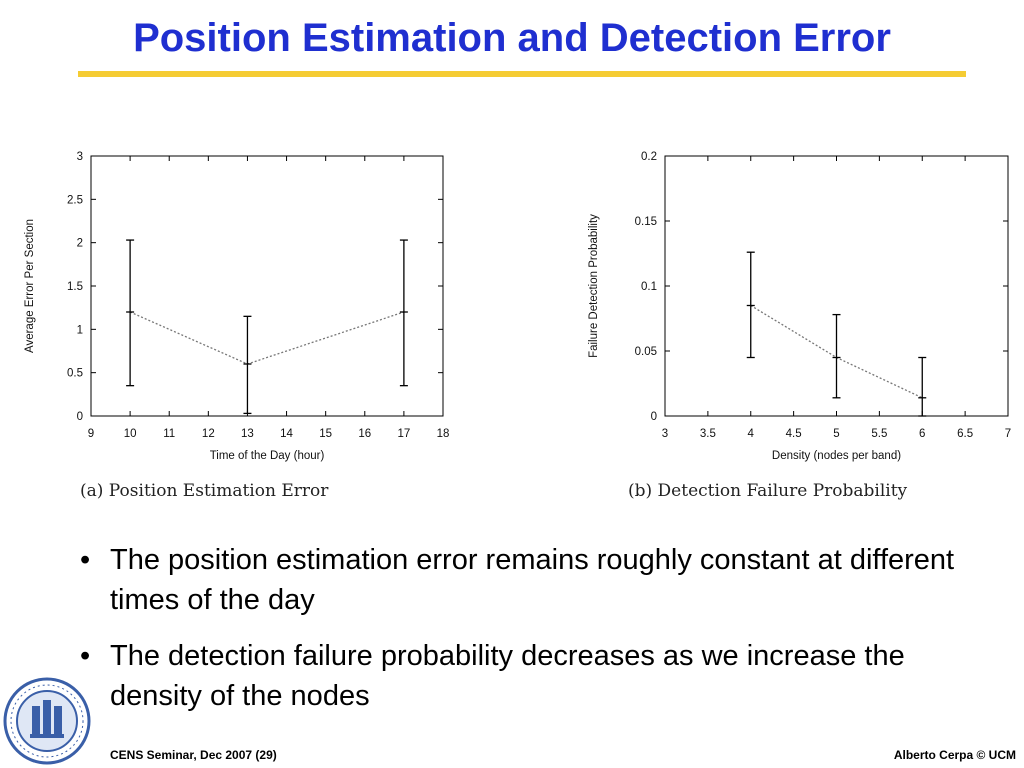 The width and height of the screenshot is (1024, 768). Describe the element at coordinates (922, 434) in the screenshot. I see `x-tick-label: 6` at that location.